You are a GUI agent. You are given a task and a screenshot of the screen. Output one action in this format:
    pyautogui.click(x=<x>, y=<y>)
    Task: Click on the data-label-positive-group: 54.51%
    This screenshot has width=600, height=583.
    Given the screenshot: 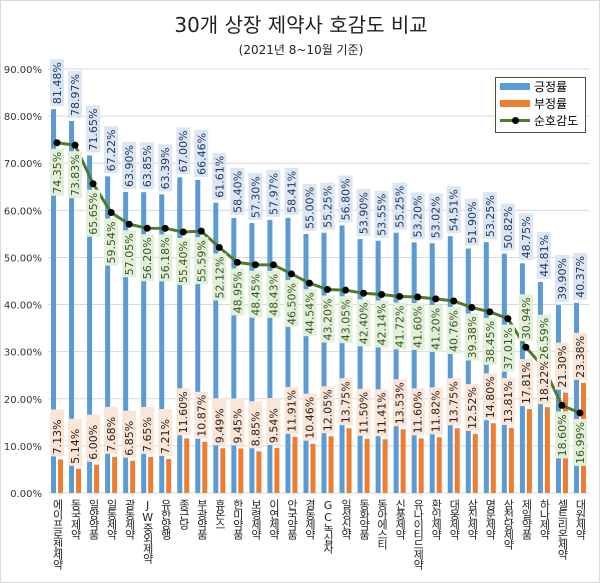 What is the action you would take?
    pyautogui.click(x=453, y=210)
    